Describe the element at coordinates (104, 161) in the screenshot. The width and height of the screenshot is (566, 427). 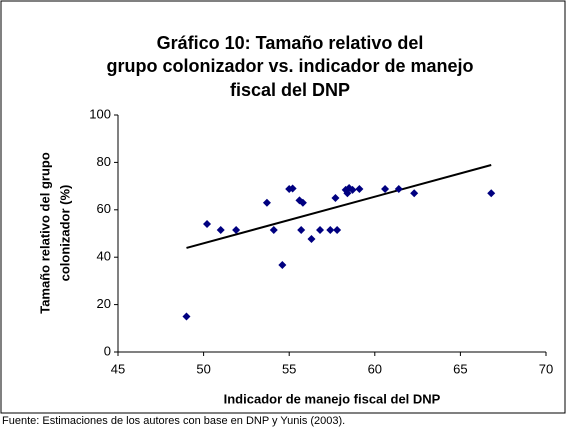
I see `y-tick-label: 80` at that location.